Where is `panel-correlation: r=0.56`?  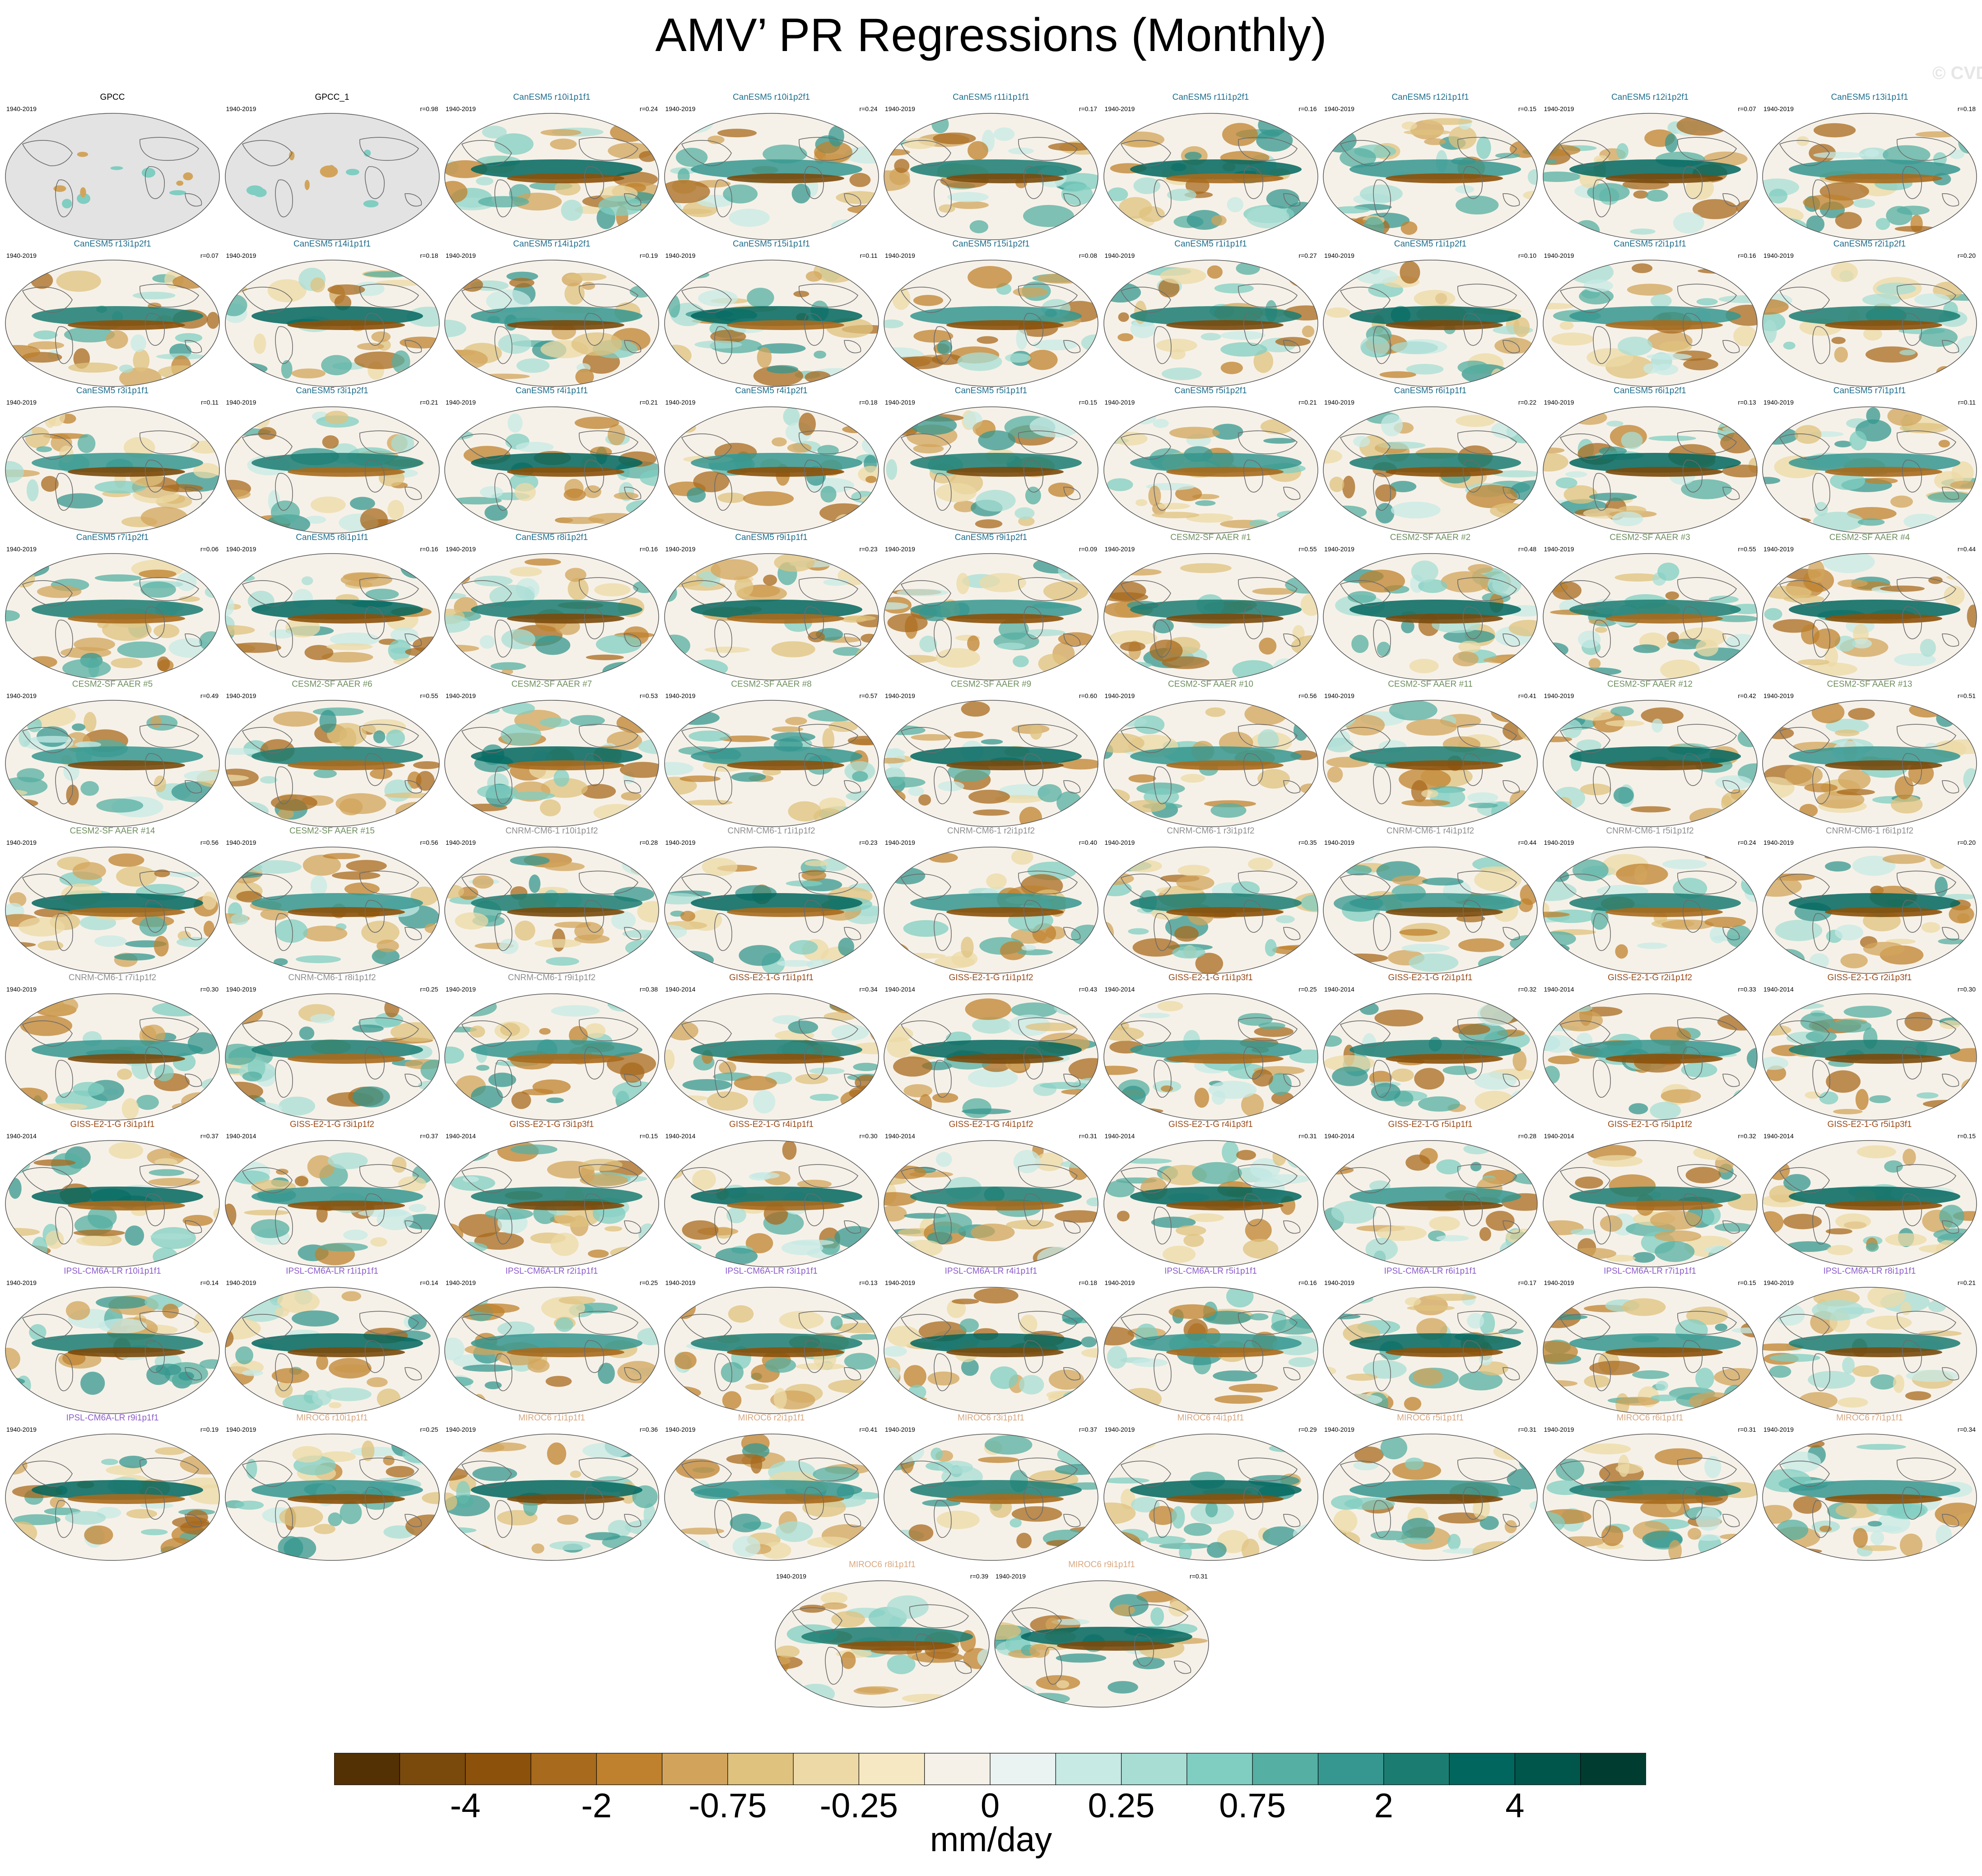
panel-correlation: r=0.56 is located at coordinates (209, 842).